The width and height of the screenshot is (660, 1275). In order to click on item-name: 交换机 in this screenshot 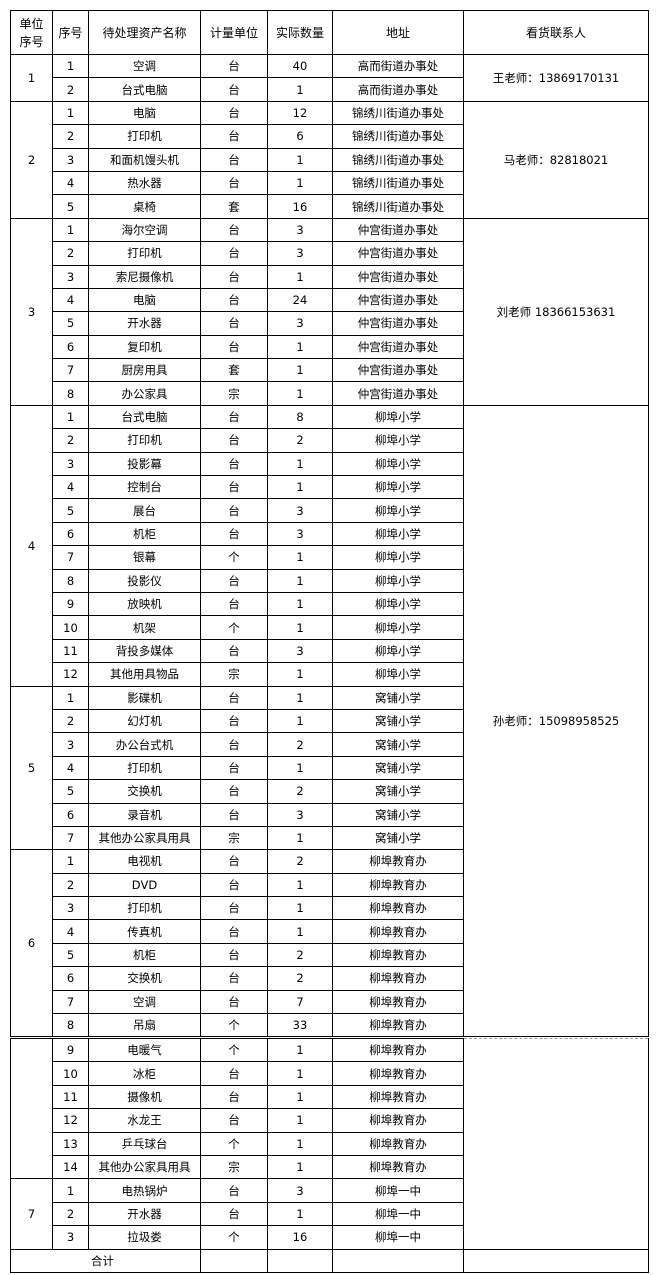, I will do `click(144, 791)`.